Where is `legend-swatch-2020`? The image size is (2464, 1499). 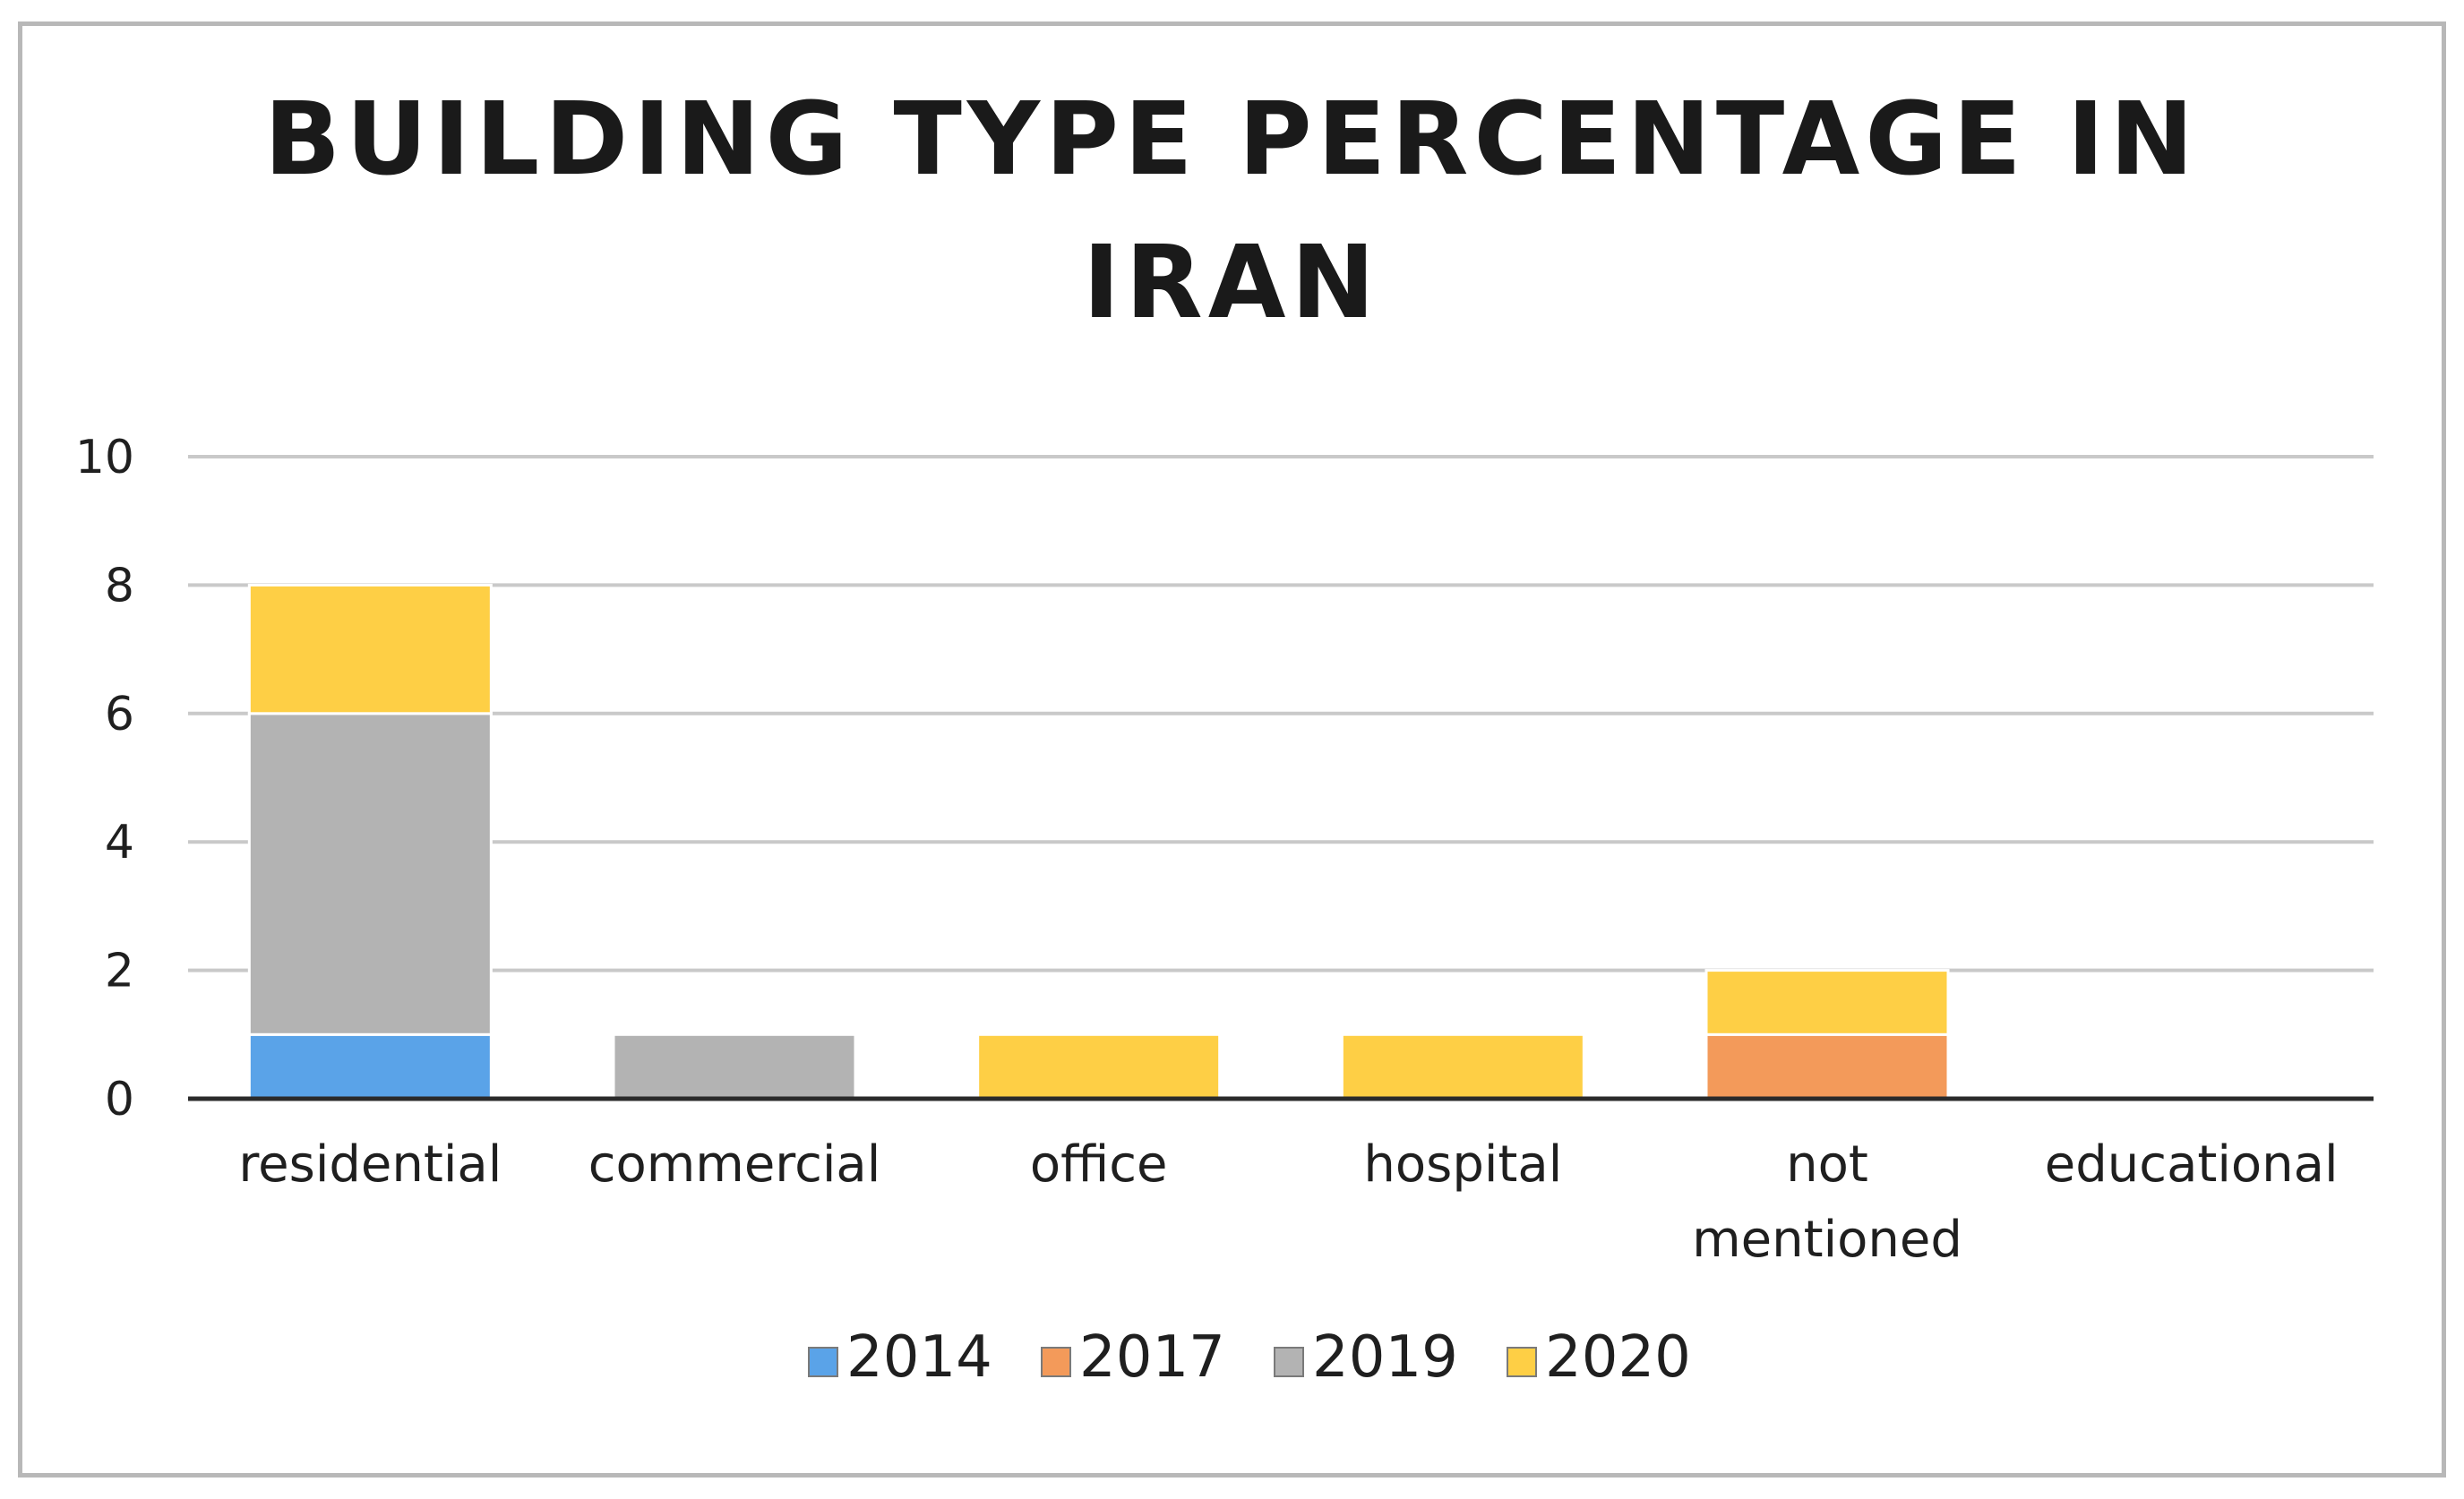 legend-swatch-2020 is located at coordinates (1522, 1362).